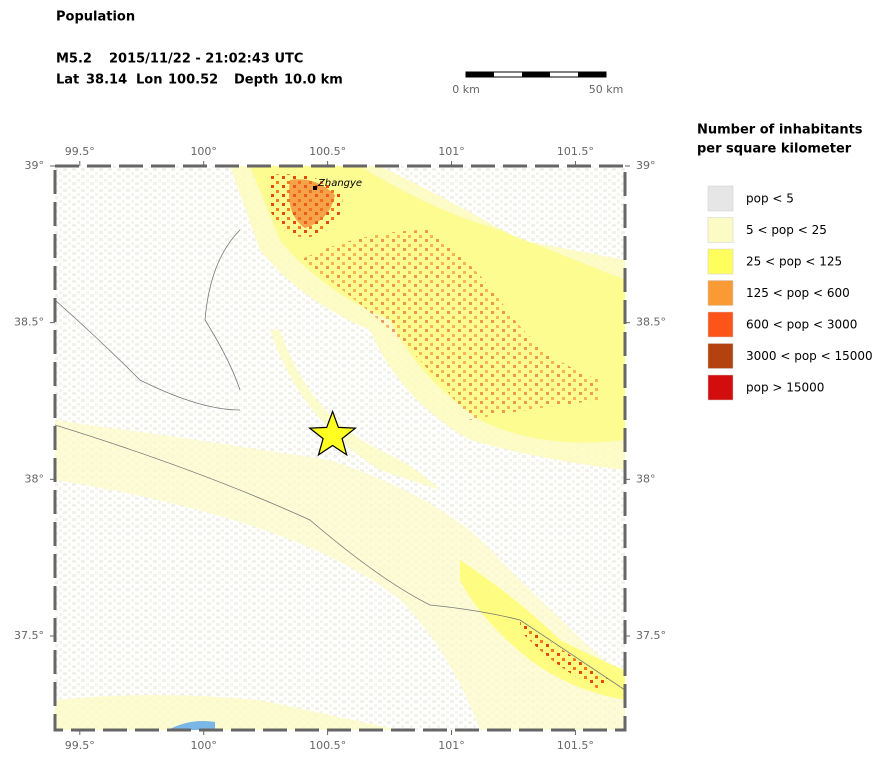  I want to click on lat-value: 38.14, so click(106, 80).